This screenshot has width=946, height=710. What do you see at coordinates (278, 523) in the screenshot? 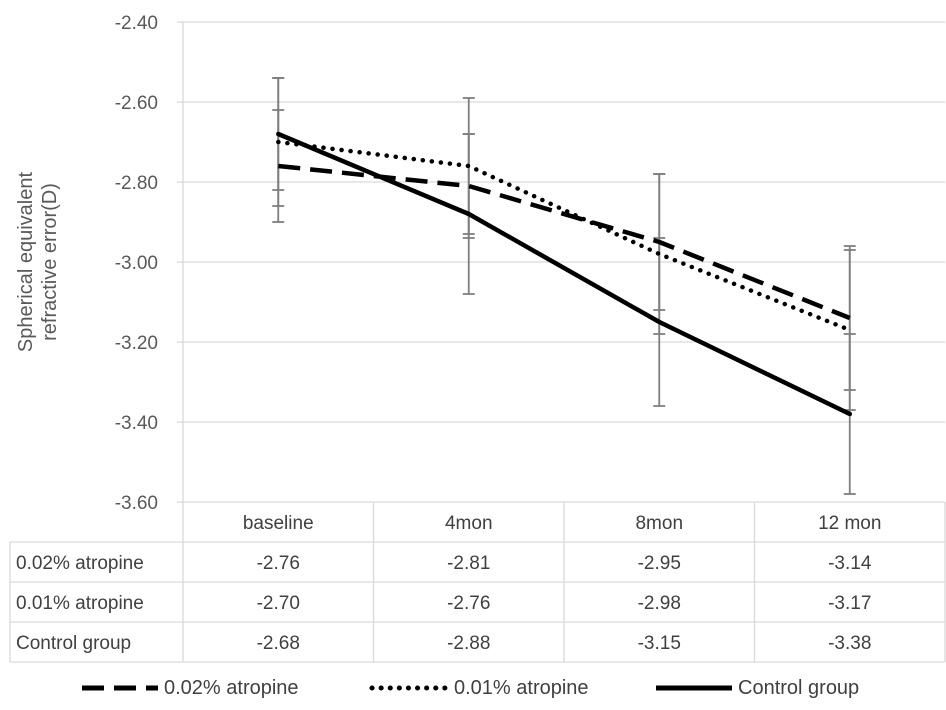
I see `x-tick-label: baseline` at bounding box center [278, 523].